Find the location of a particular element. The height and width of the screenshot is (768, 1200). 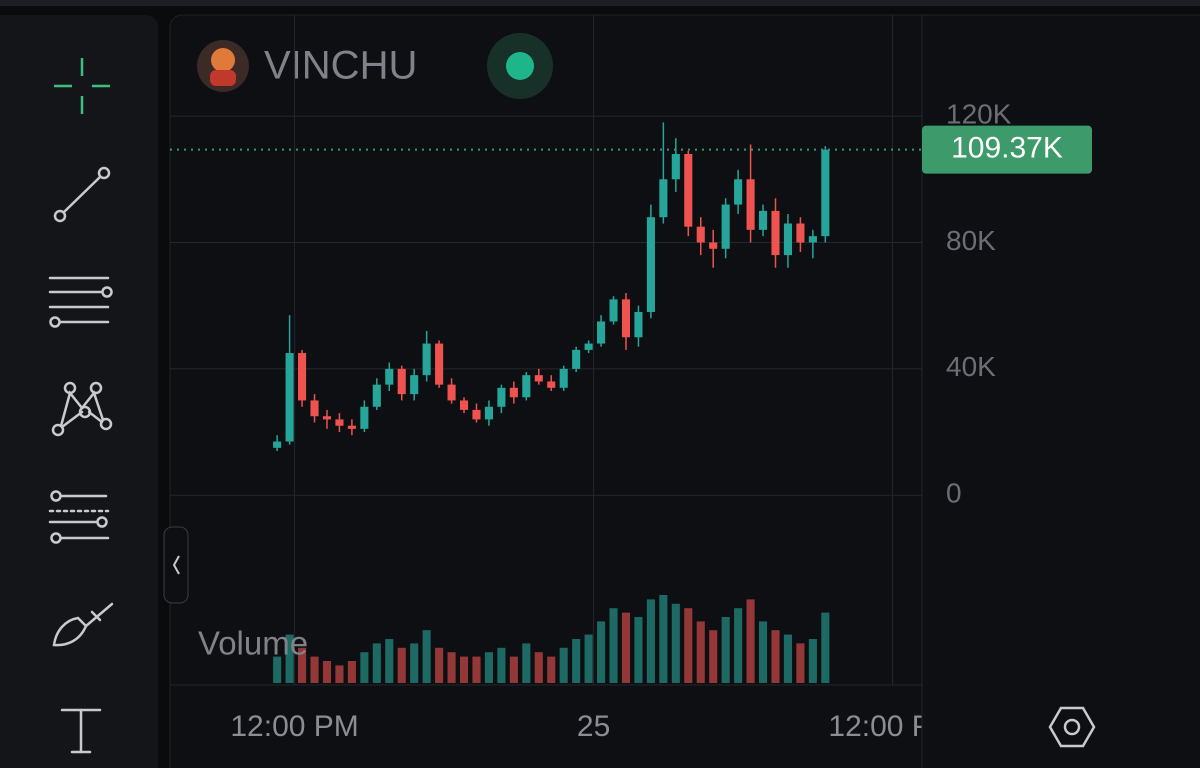

x-tick-label: 25 is located at coordinates (593, 726).